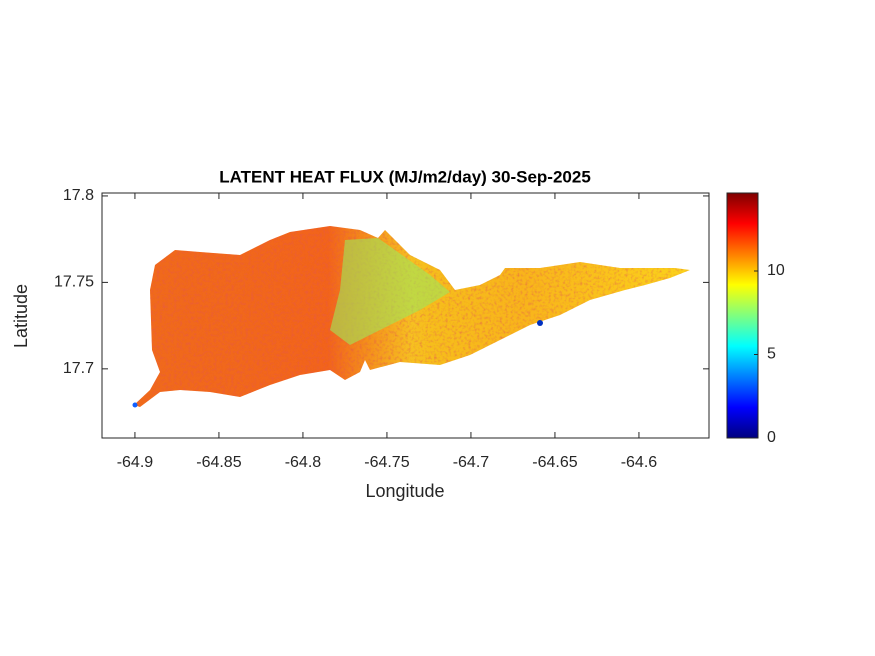  I want to click on x-tick-label: -64.75, so click(386, 462).